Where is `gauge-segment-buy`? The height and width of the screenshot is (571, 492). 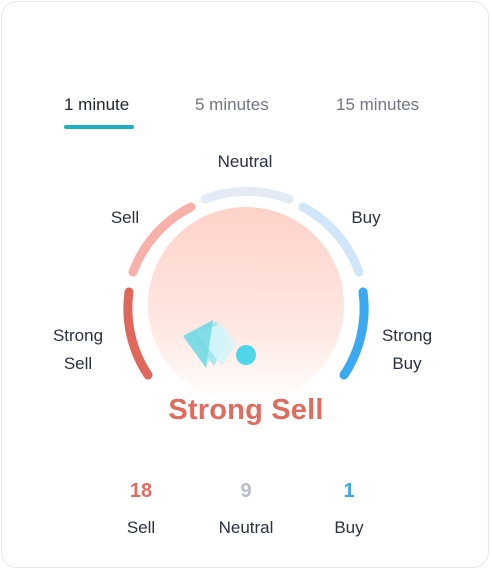 gauge-segment-buy is located at coordinates (331, 239).